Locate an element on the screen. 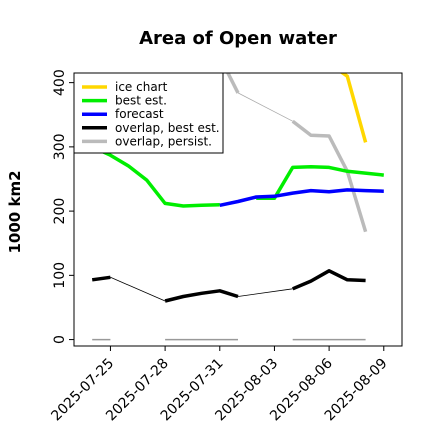 The image size is (440, 440). legend-label-overlap-persist: overlap, persist. is located at coordinates (163, 141).